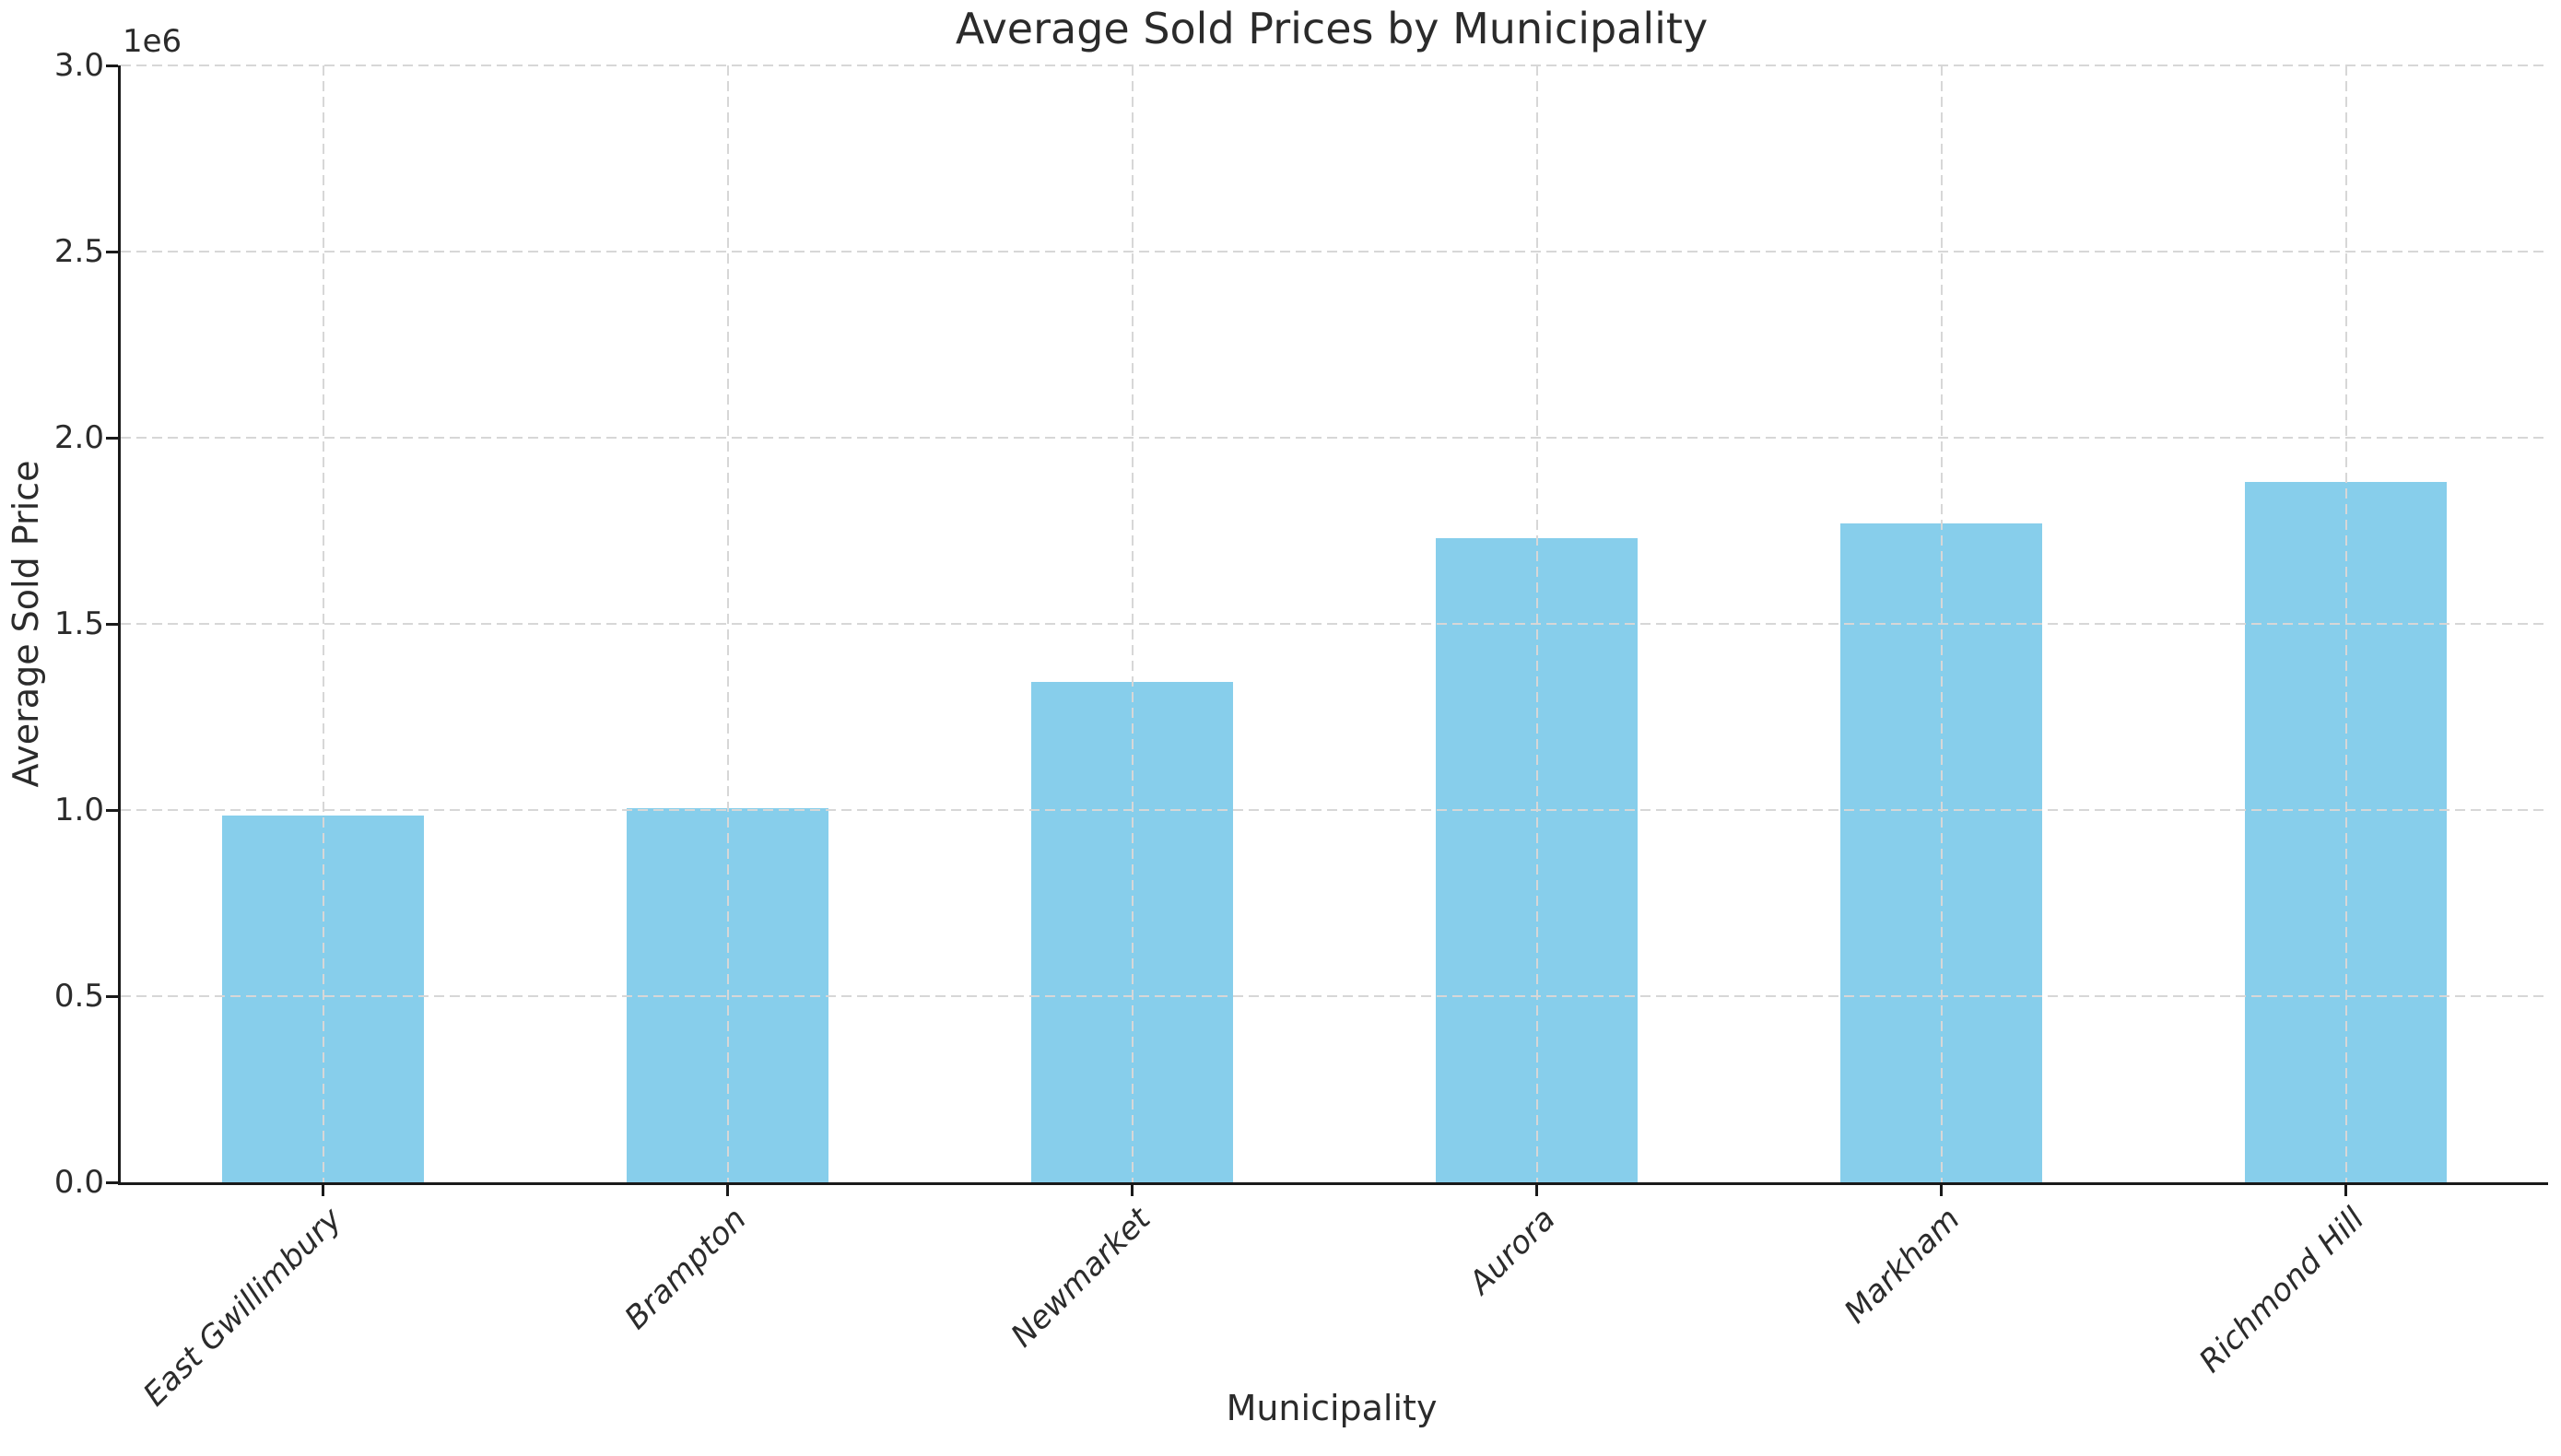  Describe the element at coordinates (2282, 1290) in the screenshot. I see `x-tick-label: Richmond Hill` at that location.